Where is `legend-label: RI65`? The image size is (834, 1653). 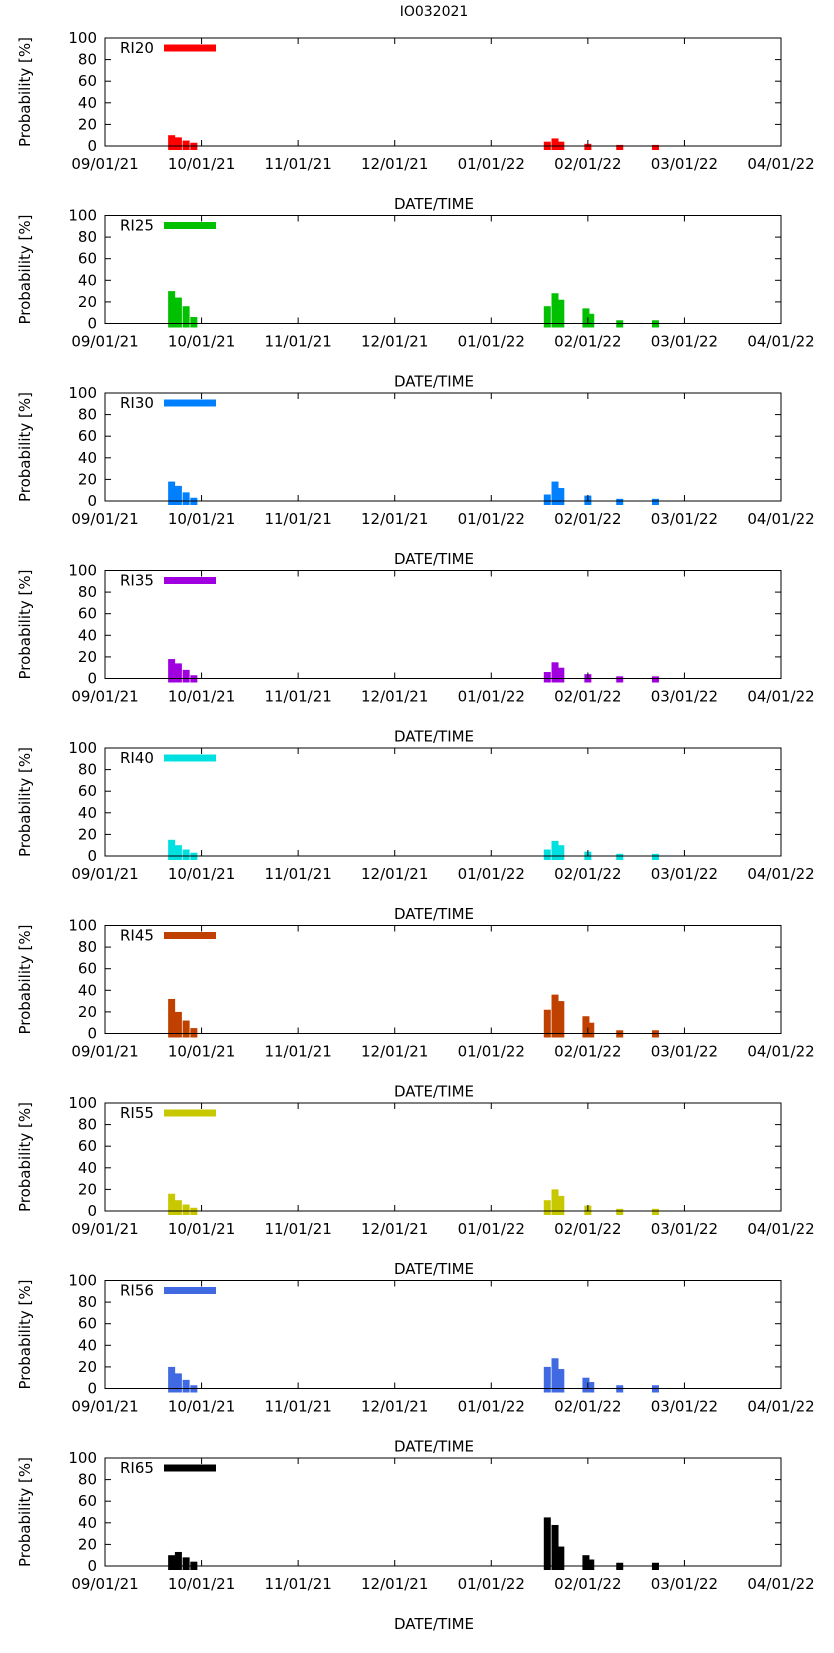 legend-label: RI65 is located at coordinates (137, 1468).